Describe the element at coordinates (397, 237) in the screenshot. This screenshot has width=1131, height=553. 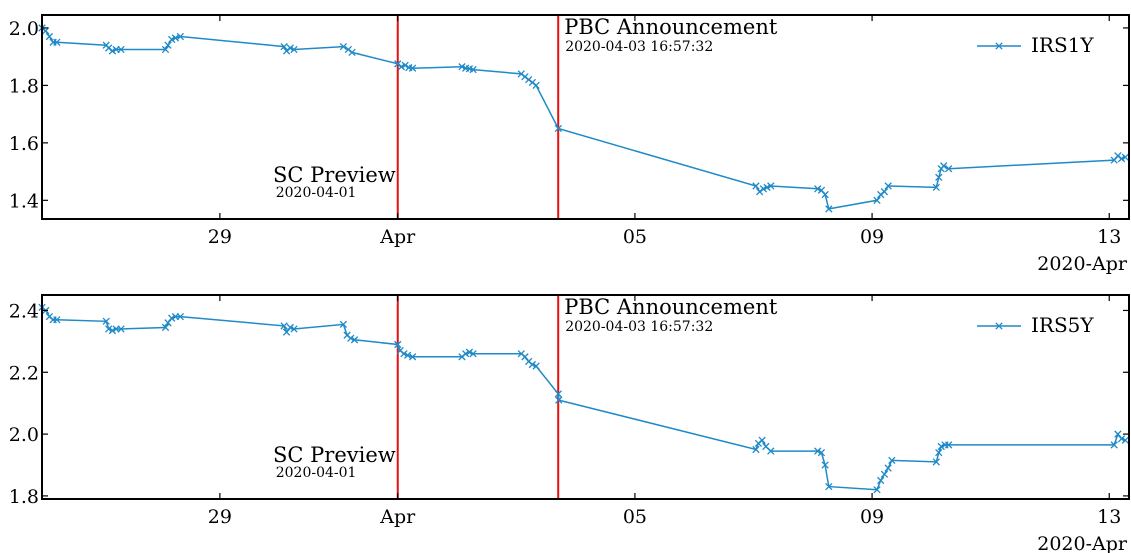
I see `x-tick-label: Apr` at that location.